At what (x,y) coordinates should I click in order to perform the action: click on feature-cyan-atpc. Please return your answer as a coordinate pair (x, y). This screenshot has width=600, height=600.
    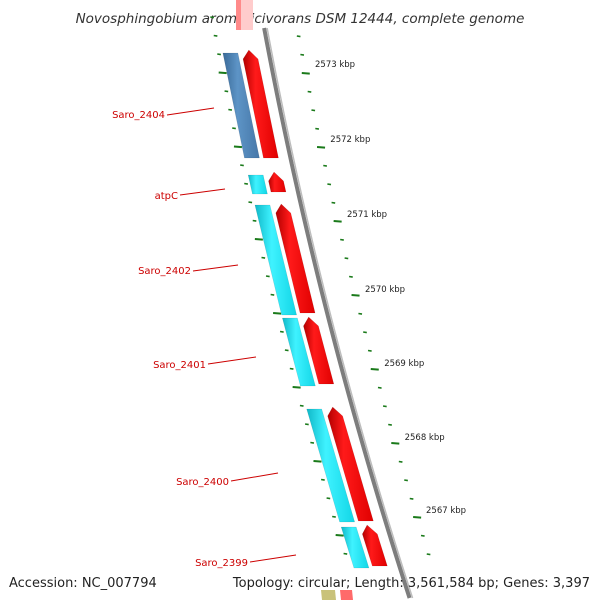
    Looking at the image, I should click on (257, 184).